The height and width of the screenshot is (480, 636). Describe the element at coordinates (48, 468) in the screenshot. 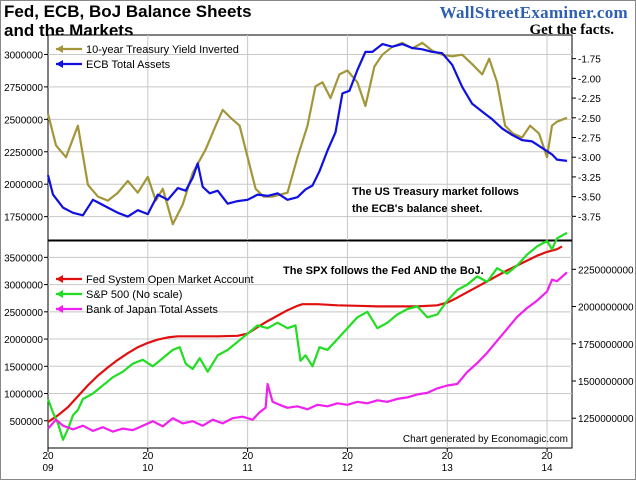

I see `x-tick-label-year: 09` at that location.